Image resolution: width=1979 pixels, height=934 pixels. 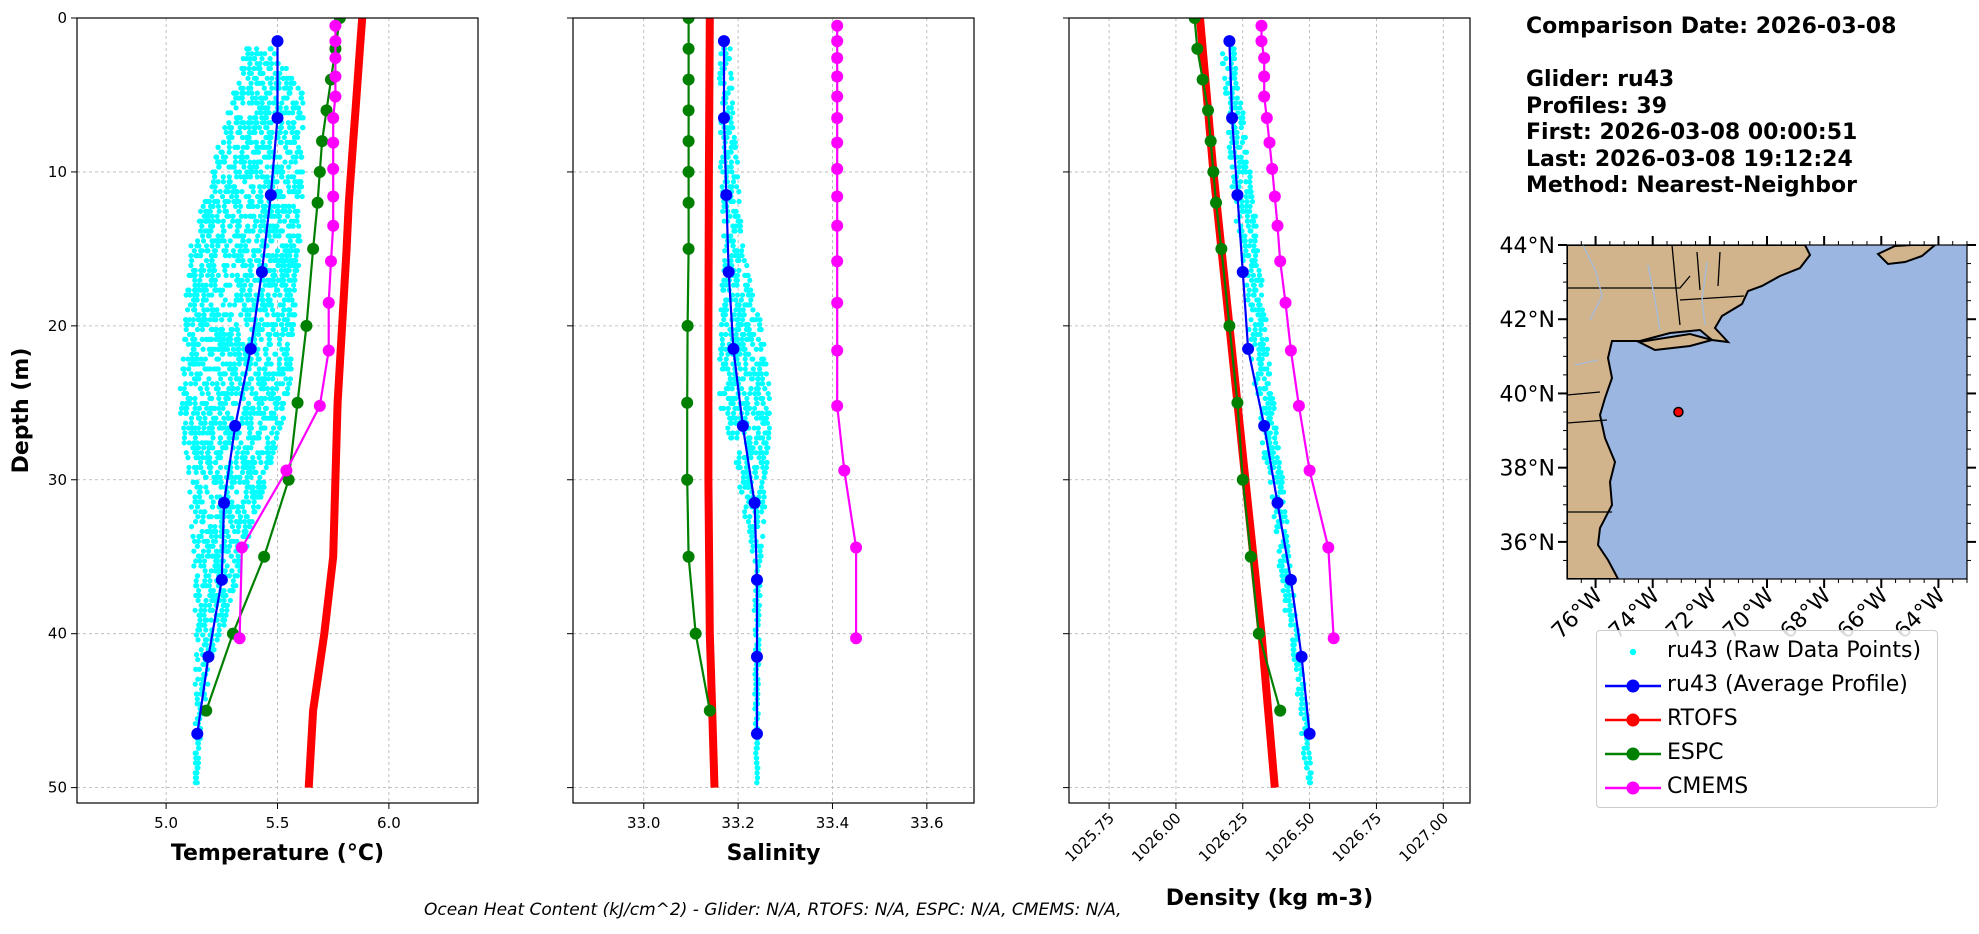 What do you see at coordinates (1270, 898) in the screenshot?
I see `x-axis-label: Density (kg m-3)` at bounding box center [1270, 898].